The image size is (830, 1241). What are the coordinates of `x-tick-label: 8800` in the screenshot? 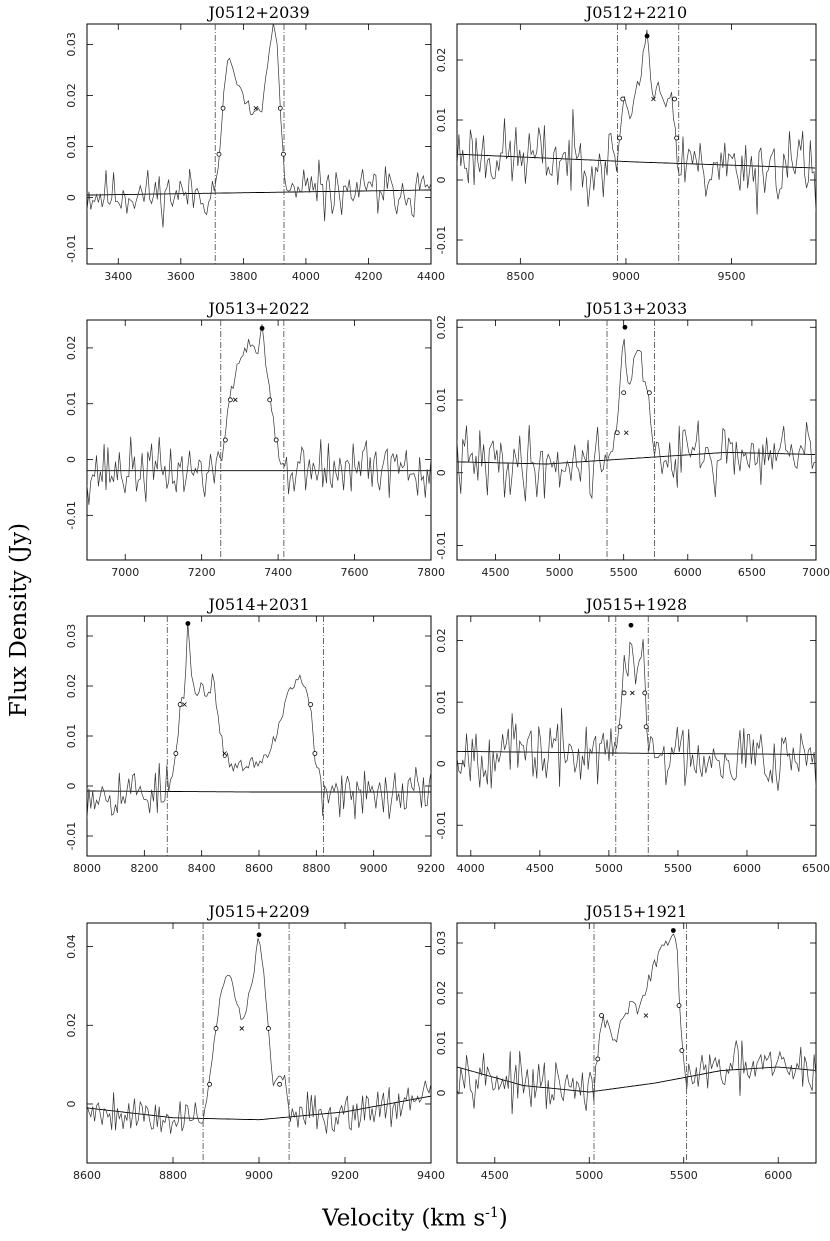 It's located at (316, 868).